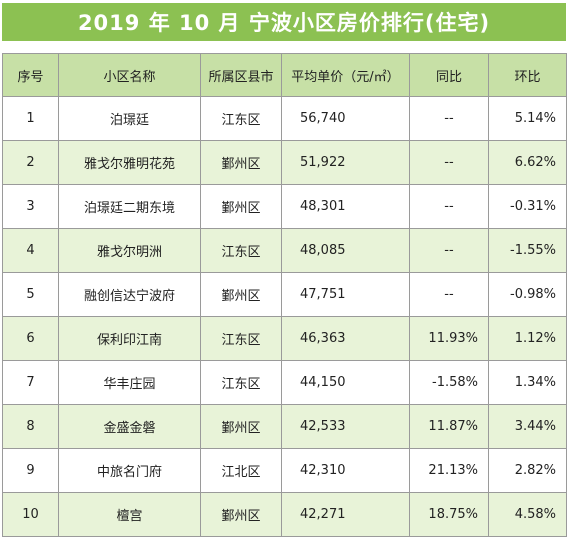  I want to click on table-row: 8 金盛金磐 鄞州区 42,533 11.87% 3.44%, so click(284, 426).